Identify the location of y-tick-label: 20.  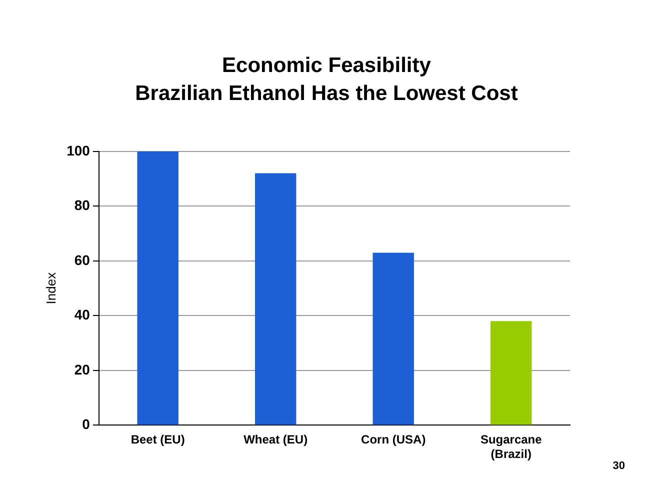
(82, 369).